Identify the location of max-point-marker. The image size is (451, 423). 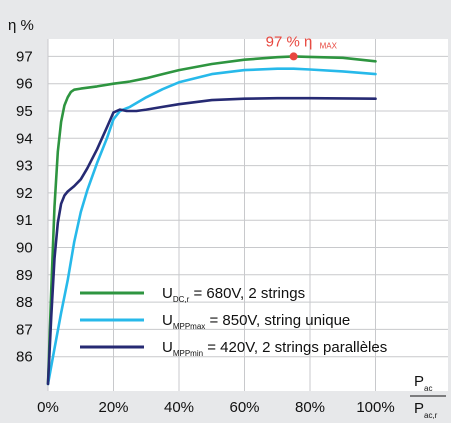
(293, 56).